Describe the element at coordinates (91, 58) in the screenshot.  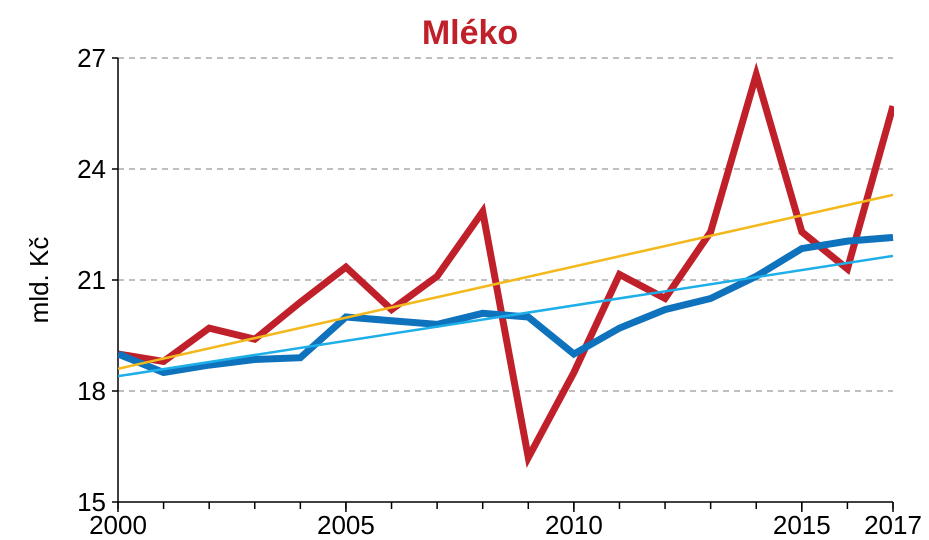
I see `y-tick-label: 27` at that location.